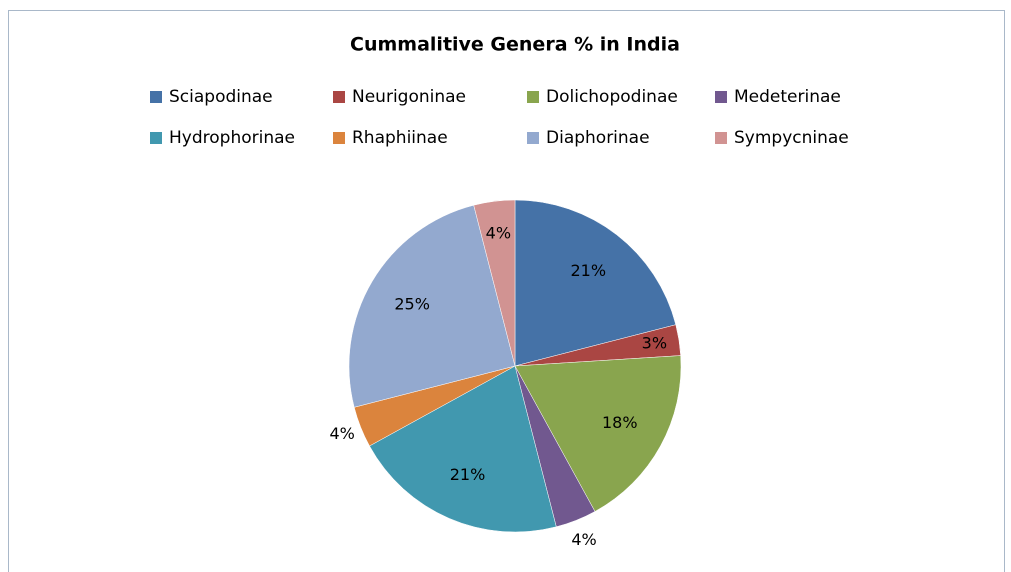  Describe the element at coordinates (221, 97) in the screenshot. I see `legend-label: Sciapodinae` at that location.